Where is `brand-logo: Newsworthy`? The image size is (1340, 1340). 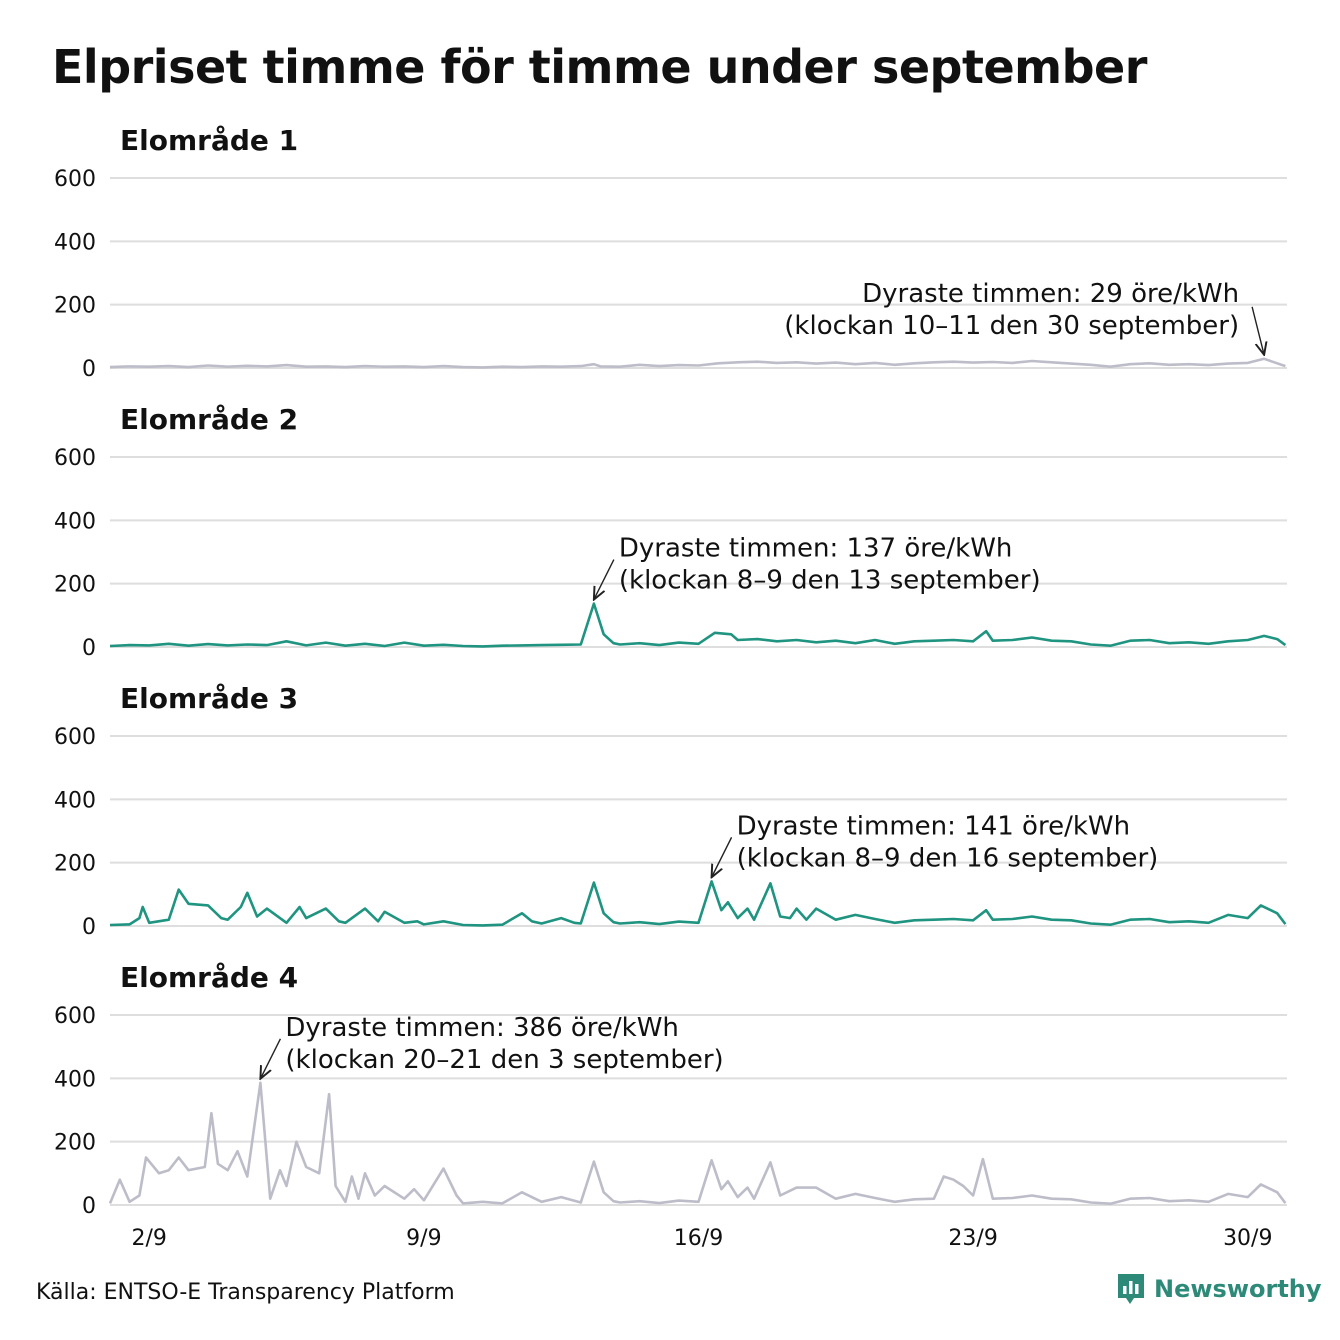
brand-logo: Newsworthy is located at coordinates (1219, 1289).